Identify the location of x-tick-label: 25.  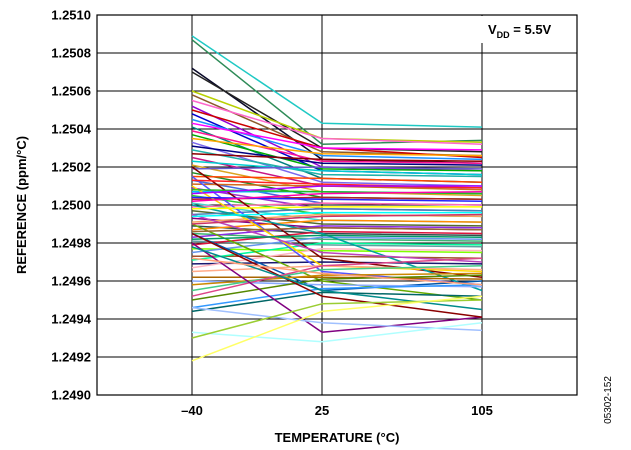
(322, 410).